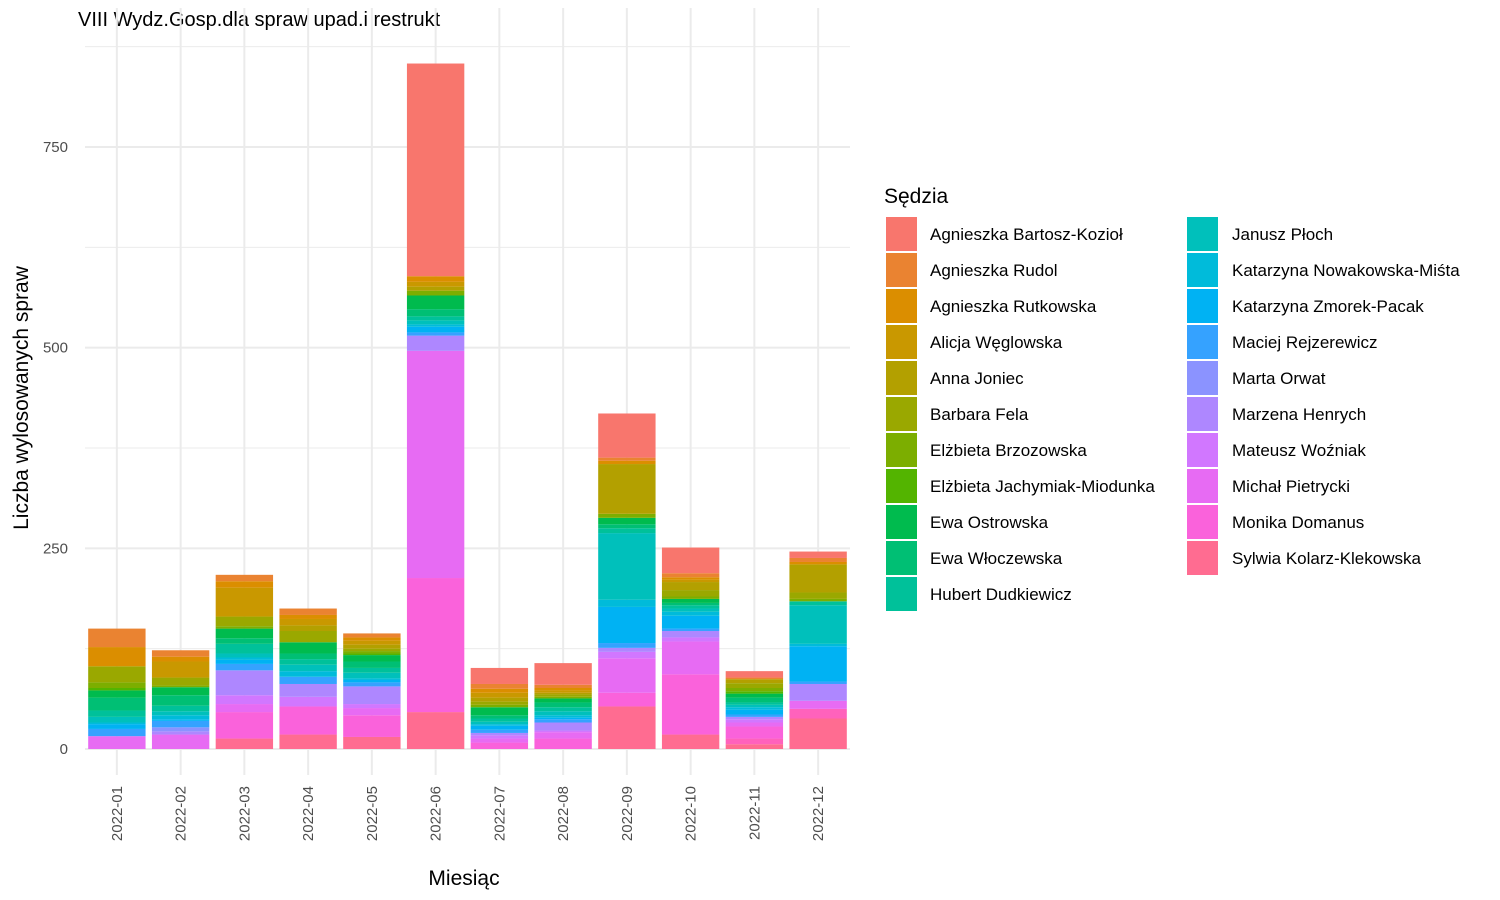 The image size is (1500, 900). I want to click on legend-label: Katarzyna Zmorek-Pacak, so click(1328, 306).